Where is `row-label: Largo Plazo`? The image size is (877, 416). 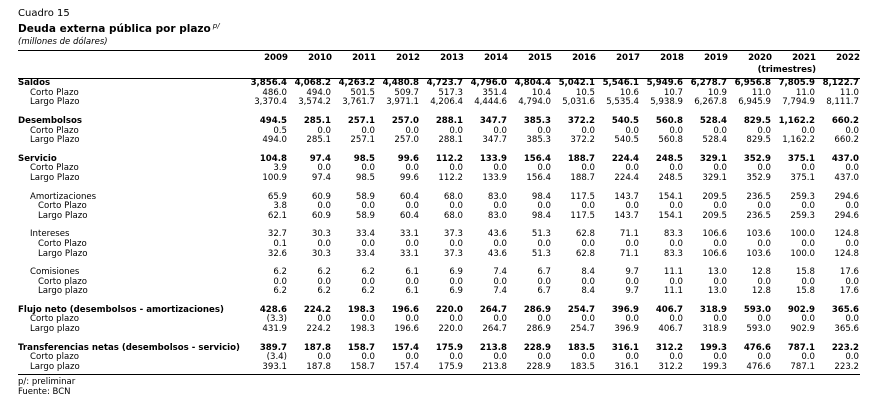 row-label: Largo Plazo is located at coordinates (55, 102).